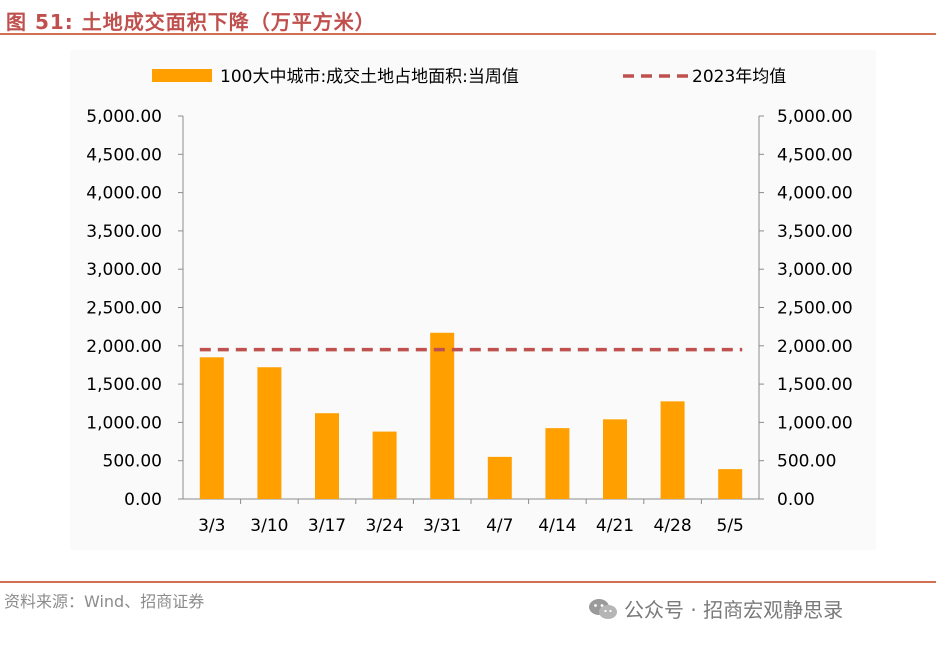 Image resolution: width=936 pixels, height=645 pixels. I want to click on y-tick-label-left: 4,000.00, so click(124, 194).